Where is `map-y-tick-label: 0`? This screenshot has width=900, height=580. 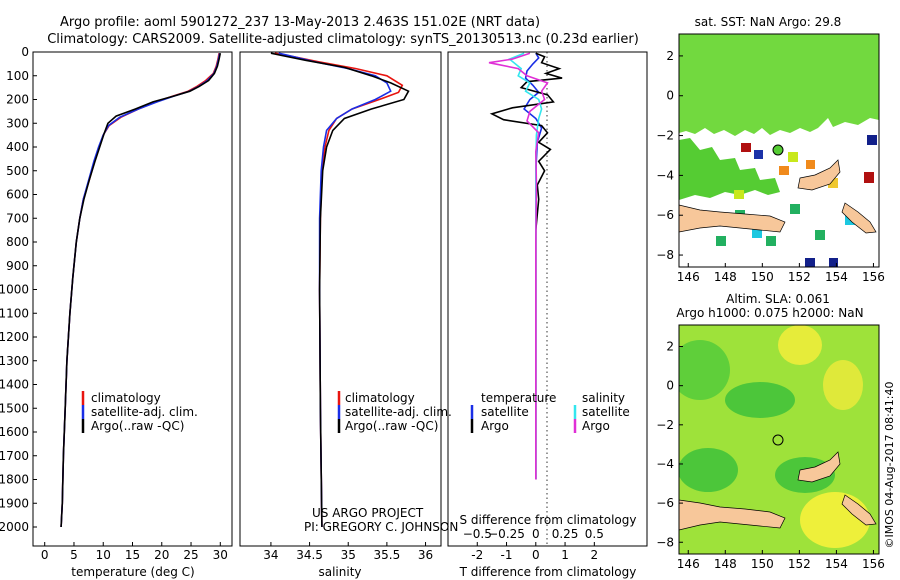
map-y-tick-label: 0 is located at coordinates (670, 96).